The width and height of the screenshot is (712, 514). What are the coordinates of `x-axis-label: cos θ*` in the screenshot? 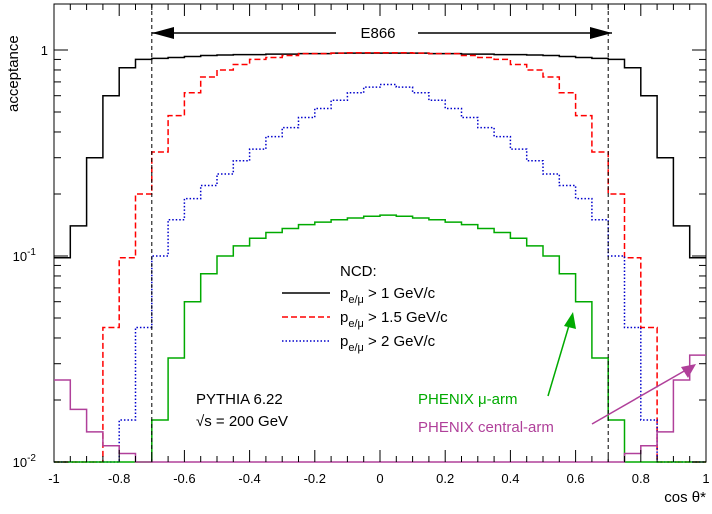 It's located at (685, 497).